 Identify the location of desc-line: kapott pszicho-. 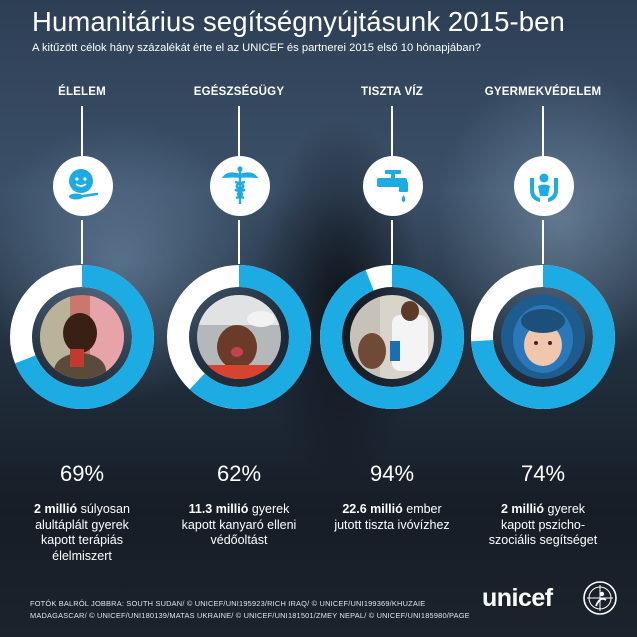
(543, 524).